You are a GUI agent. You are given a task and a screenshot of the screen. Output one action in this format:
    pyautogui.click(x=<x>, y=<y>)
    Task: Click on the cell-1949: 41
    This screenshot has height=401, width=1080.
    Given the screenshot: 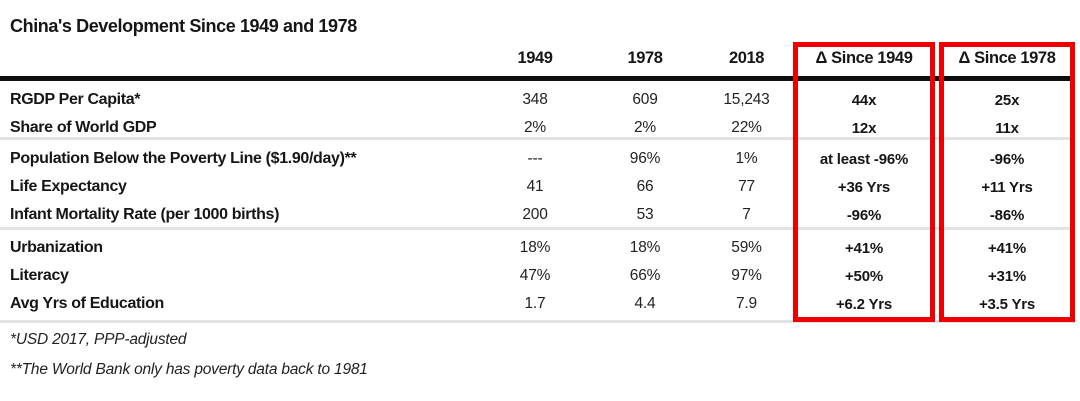 What is the action you would take?
    pyautogui.click(x=535, y=186)
    